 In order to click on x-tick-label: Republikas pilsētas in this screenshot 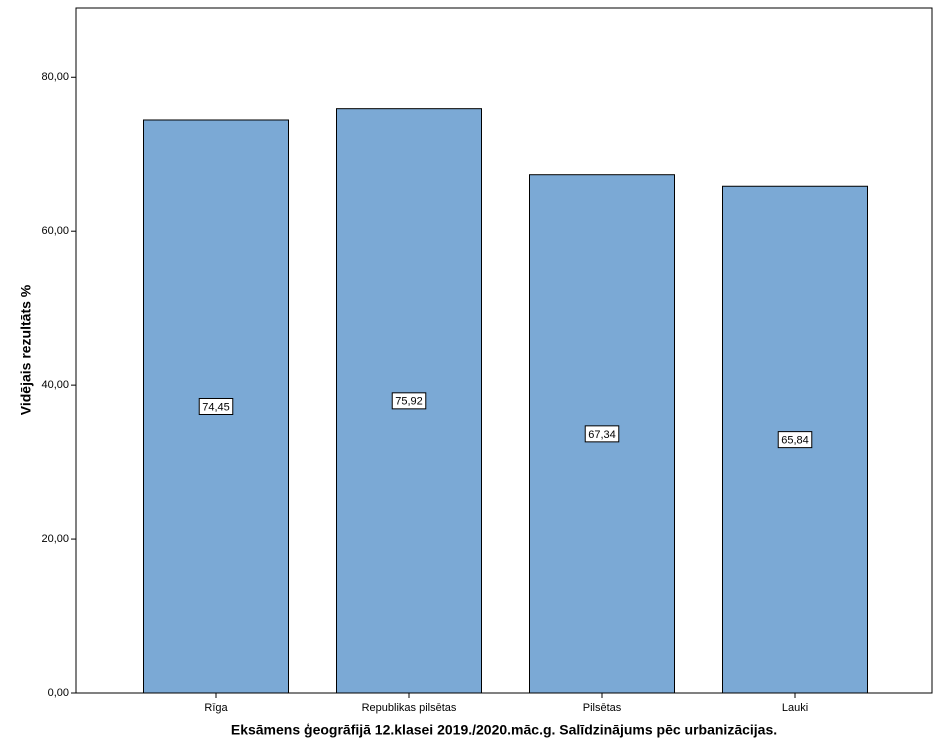, I will do `click(409, 708)`.